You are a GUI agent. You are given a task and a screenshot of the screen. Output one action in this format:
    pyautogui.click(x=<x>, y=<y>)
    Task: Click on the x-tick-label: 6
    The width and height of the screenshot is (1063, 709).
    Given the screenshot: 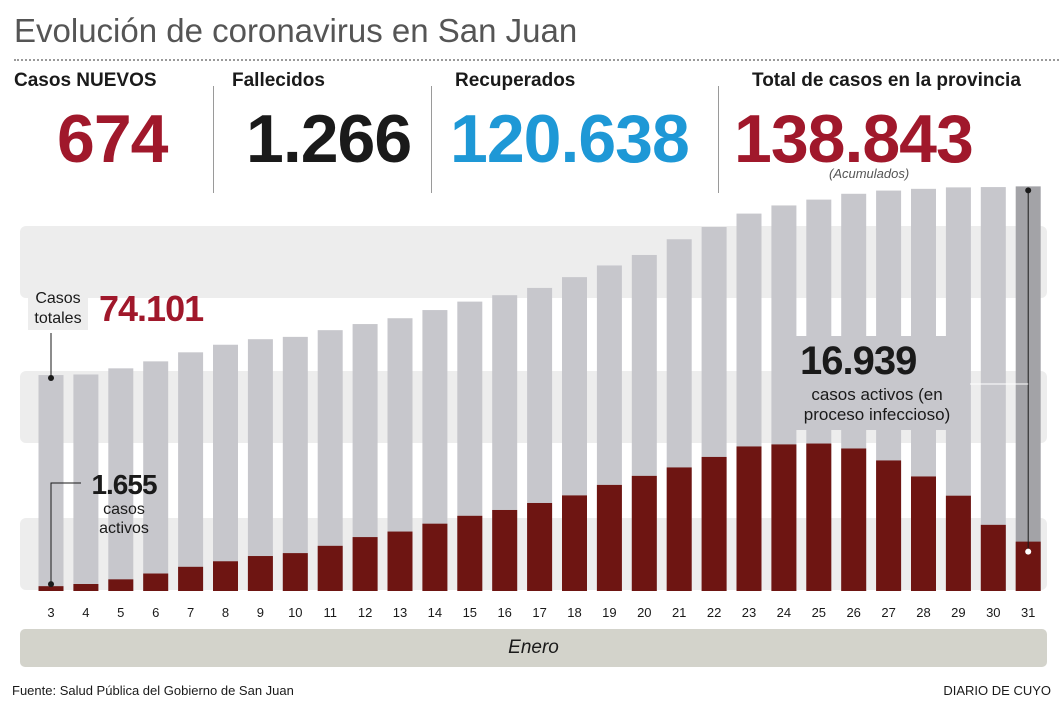 What is the action you would take?
    pyautogui.click(x=155, y=612)
    